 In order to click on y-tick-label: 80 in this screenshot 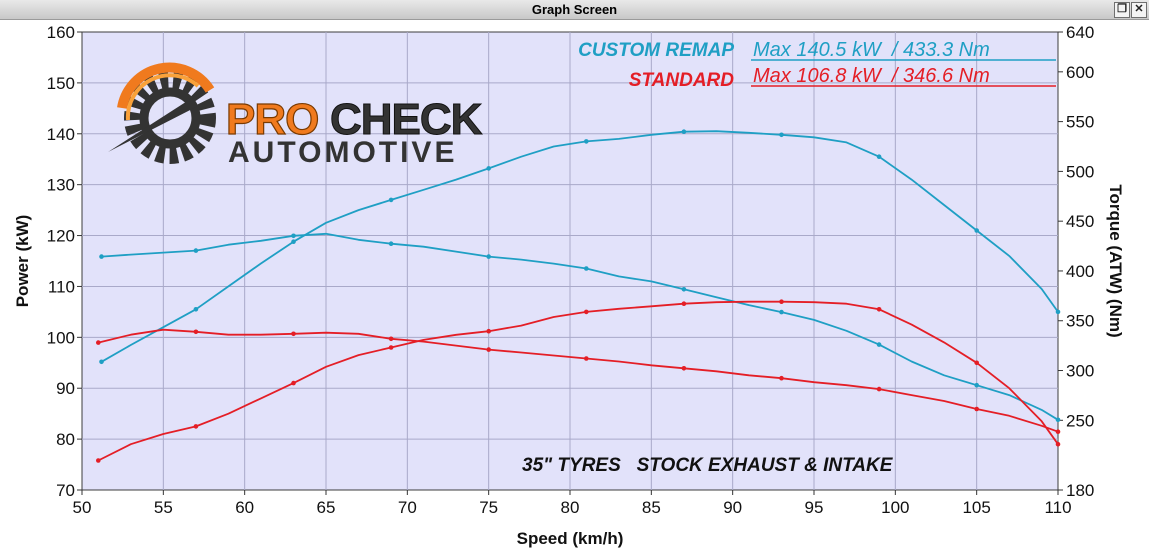, I will do `click(65, 439)`.